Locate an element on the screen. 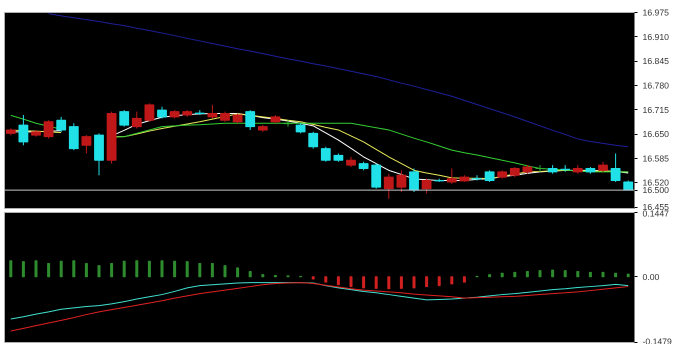 Image resolution: width=674 pixels, height=346 pixels. y-tick-label: 16.585 is located at coordinates (656, 158).